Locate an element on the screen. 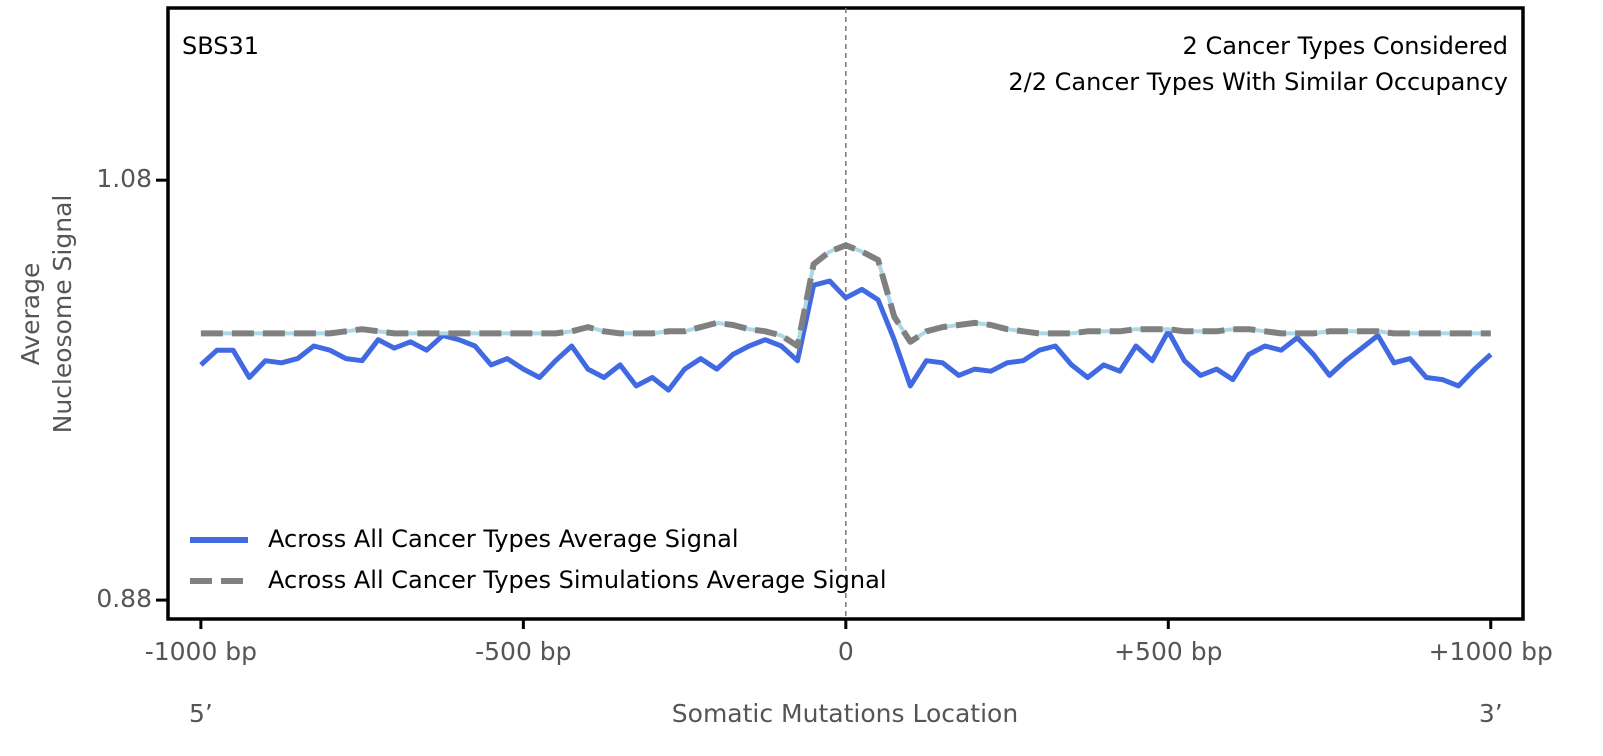  y-axis-label: Nucleosome Signal is located at coordinates (62, 314).